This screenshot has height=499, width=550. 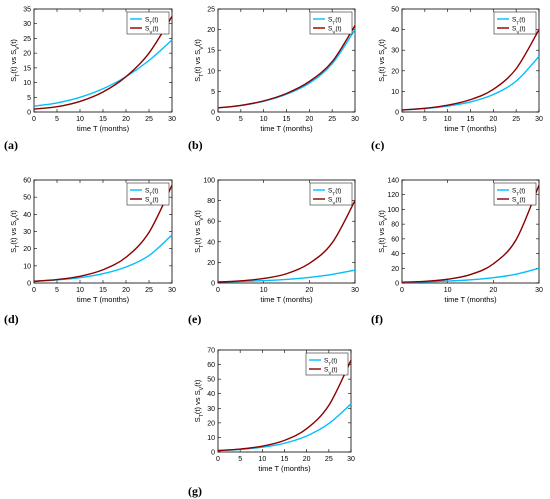 What do you see at coordinates (211, 201) in the screenshot?
I see `y-tick-label: 80` at bounding box center [211, 201].